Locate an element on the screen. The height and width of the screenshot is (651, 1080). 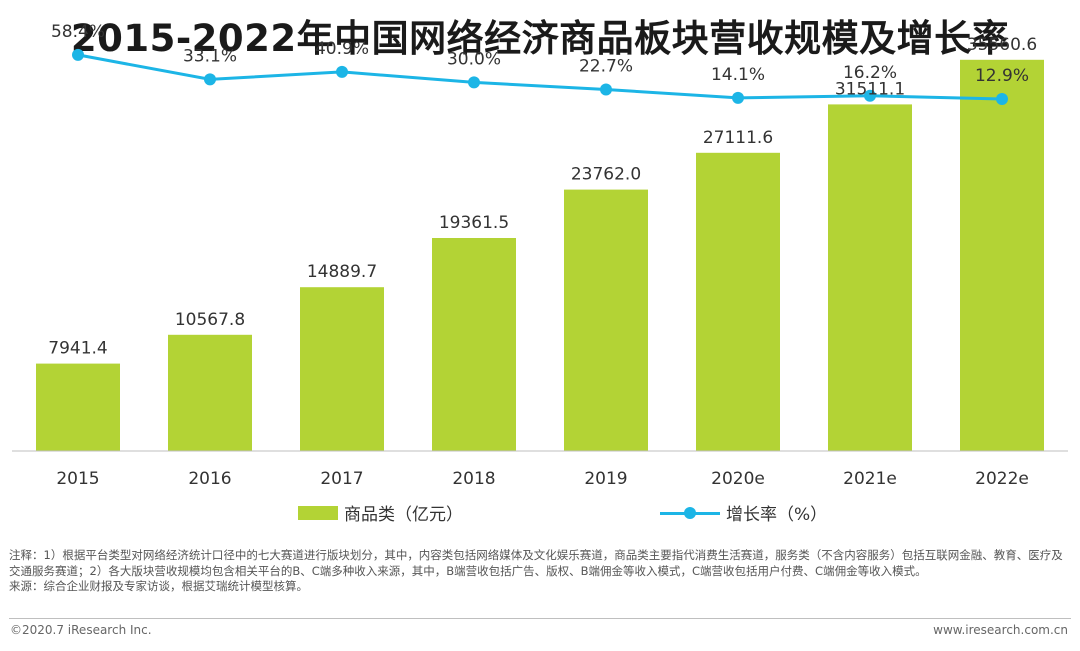
x-tick-label: 2021e is located at coordinates (870, 479).